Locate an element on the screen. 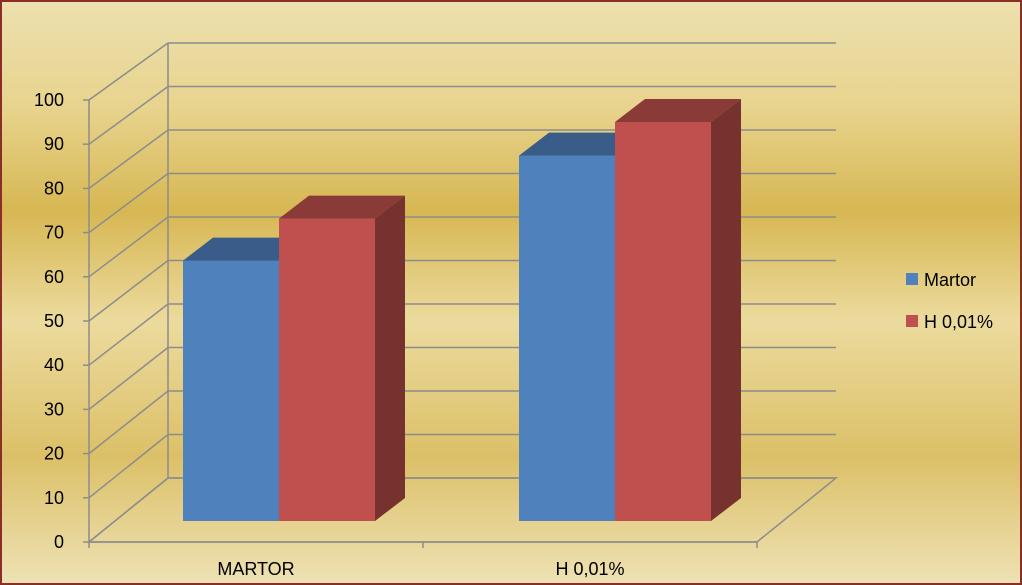 This screenshot has height=585, width=1022. y-tick-labels: 0 10 20 30 40 50 60 70 80 90 100 is located at coordinates (49, 321).